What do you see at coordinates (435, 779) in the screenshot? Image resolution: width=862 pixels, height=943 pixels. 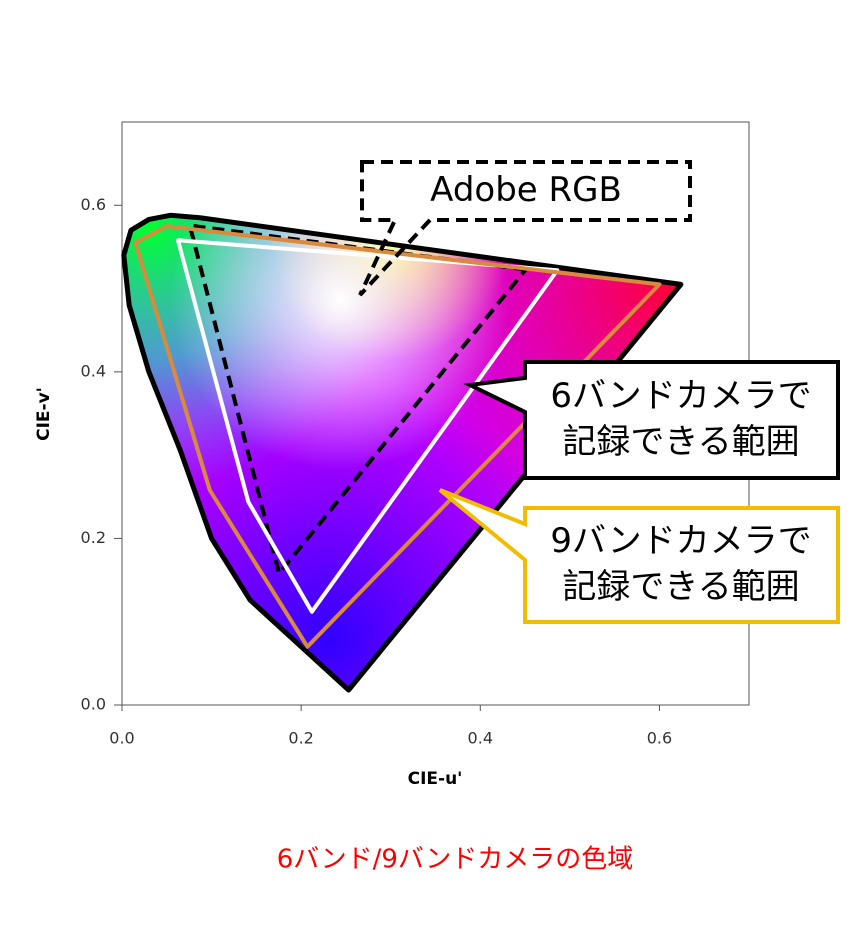 I see `x-axis-label: CIE-u'` at bounding box center [435, 779].